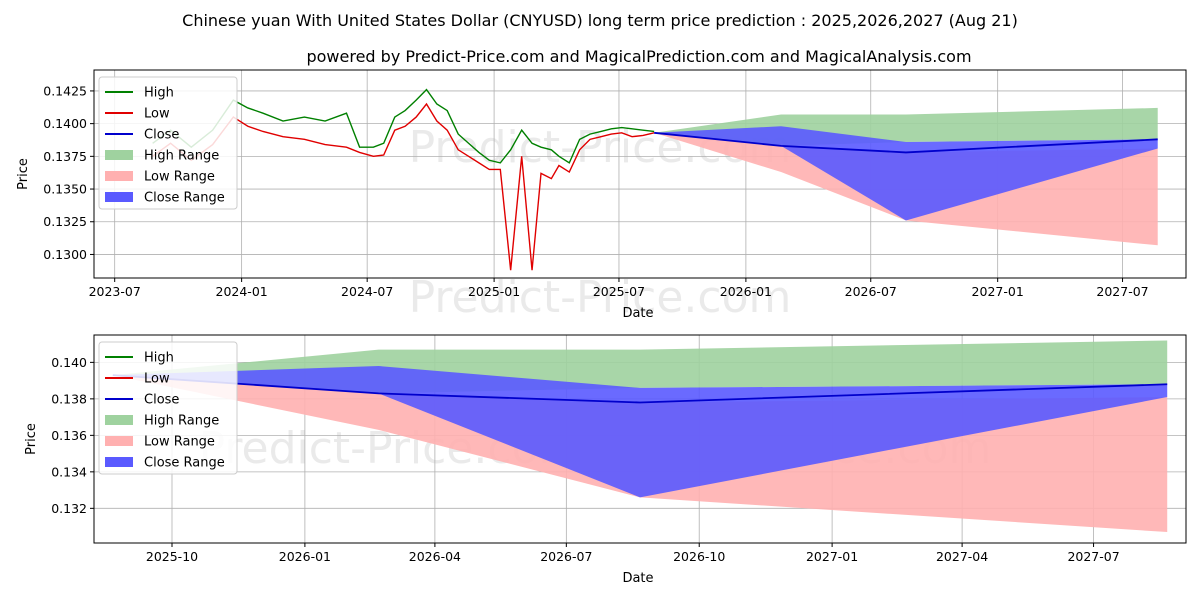  What do you see at coordinates (172, 556) in the screenshot?
I see `x-tick-label: 2025-10` at bounding box center [172, 556].